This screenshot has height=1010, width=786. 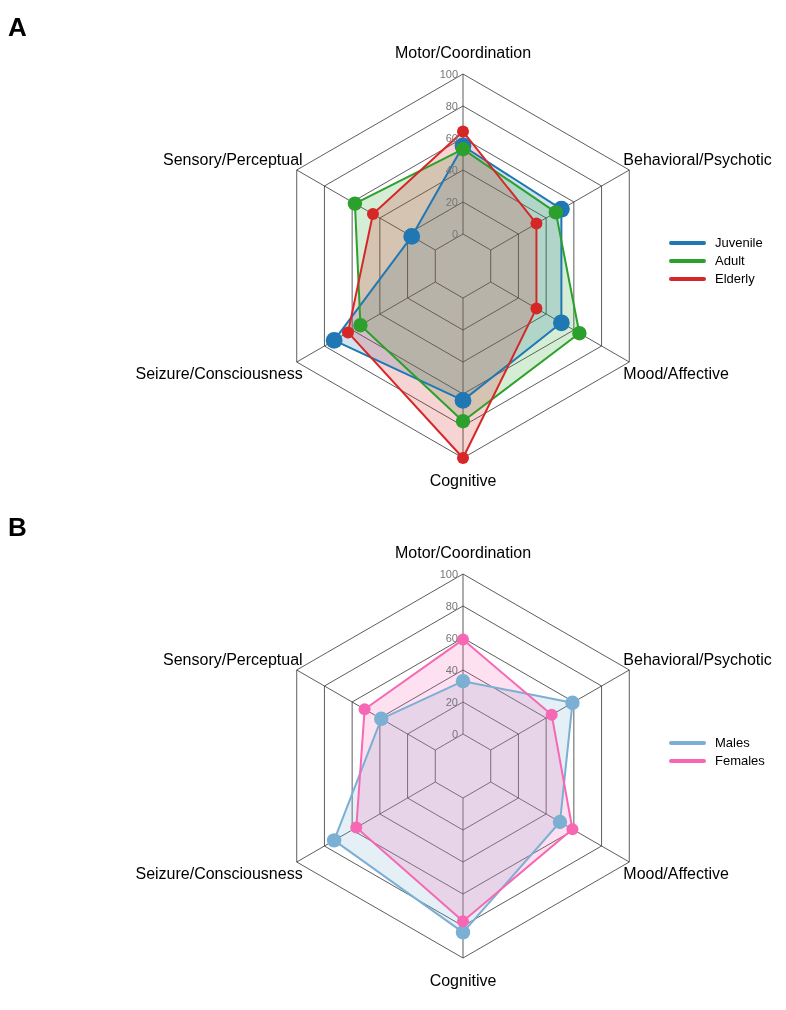 What do you see at coordinates (17, 527) in the screenshot?
I see `chart-title: B` at bounding box center [17, 527].